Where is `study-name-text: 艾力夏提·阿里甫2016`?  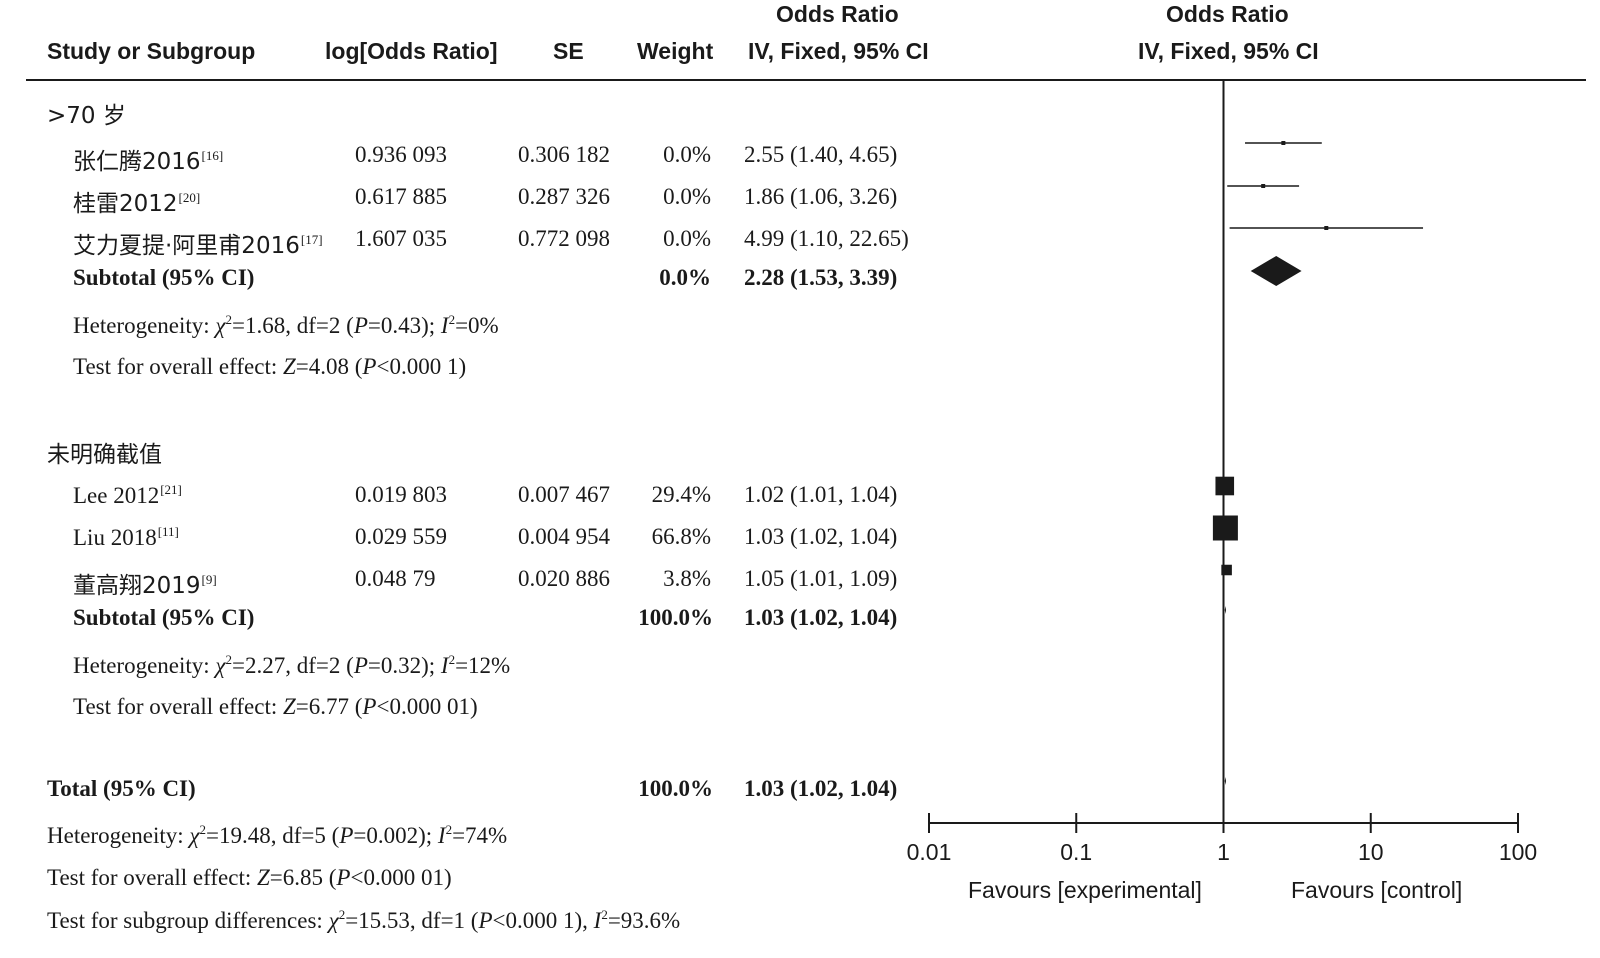 study-name-text: 艾力夏提·阿里甫2016 is located at coordinates (186, 246).